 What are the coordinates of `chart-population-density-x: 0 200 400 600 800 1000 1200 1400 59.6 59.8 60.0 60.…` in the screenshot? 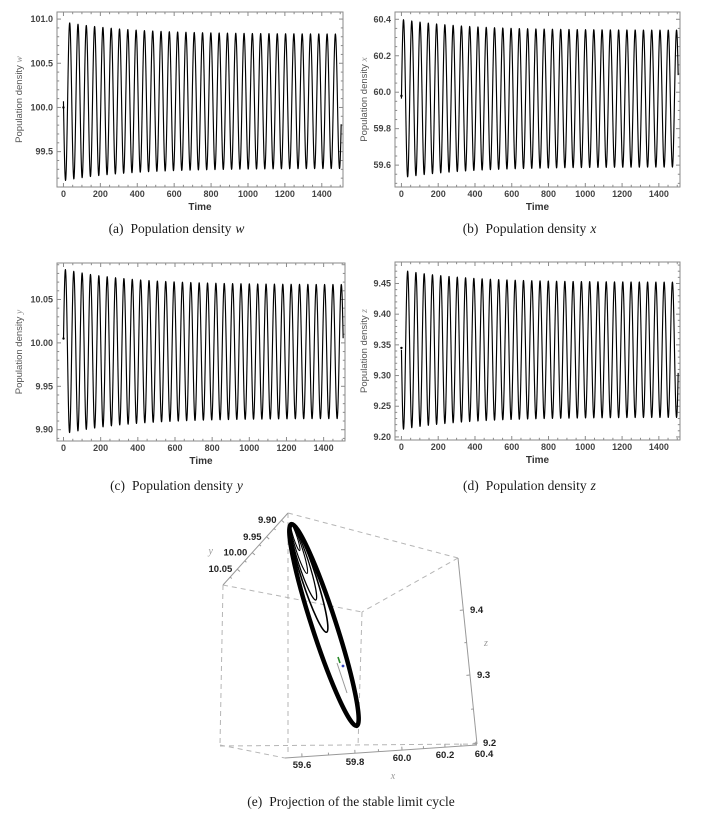 It's located at (520, 112).